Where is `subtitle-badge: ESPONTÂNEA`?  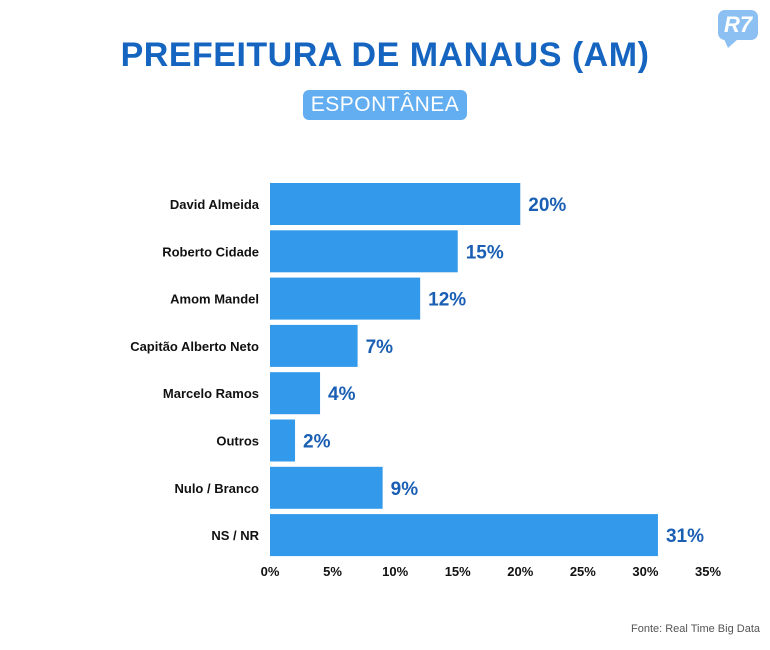
subtitle-badge: ESPONTÂNEA is located at coordinates (385, 105).